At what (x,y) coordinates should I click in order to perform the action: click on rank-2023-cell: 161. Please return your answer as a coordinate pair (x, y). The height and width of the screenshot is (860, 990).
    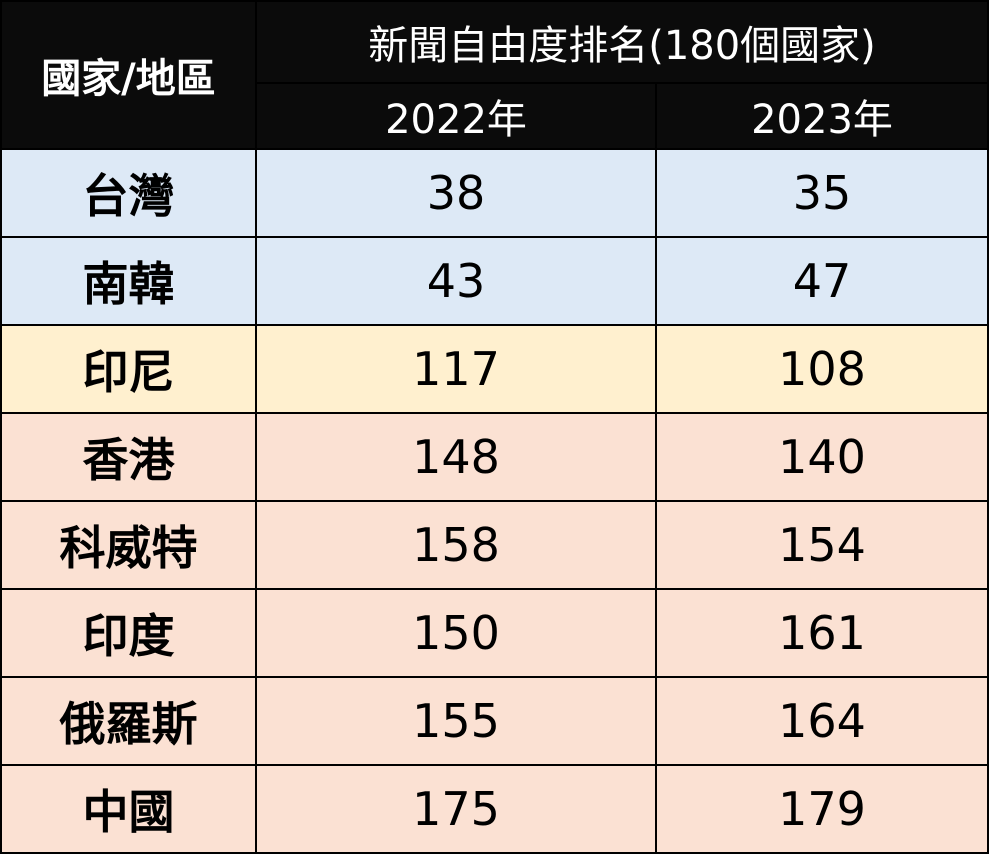
    Looking at the image, I should click on (822, 633).